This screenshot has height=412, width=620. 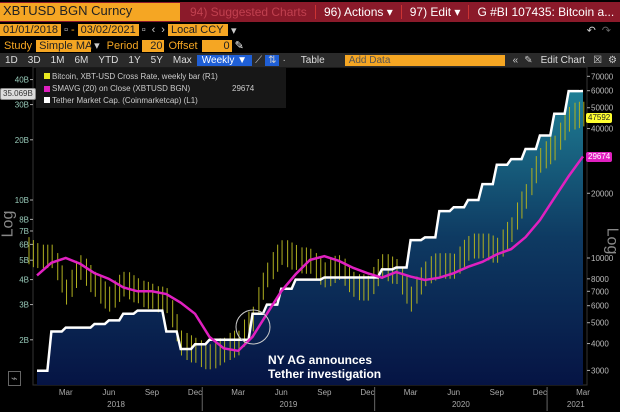 I want to click on left-tick-label: 10B, so click(x=22, y=200).